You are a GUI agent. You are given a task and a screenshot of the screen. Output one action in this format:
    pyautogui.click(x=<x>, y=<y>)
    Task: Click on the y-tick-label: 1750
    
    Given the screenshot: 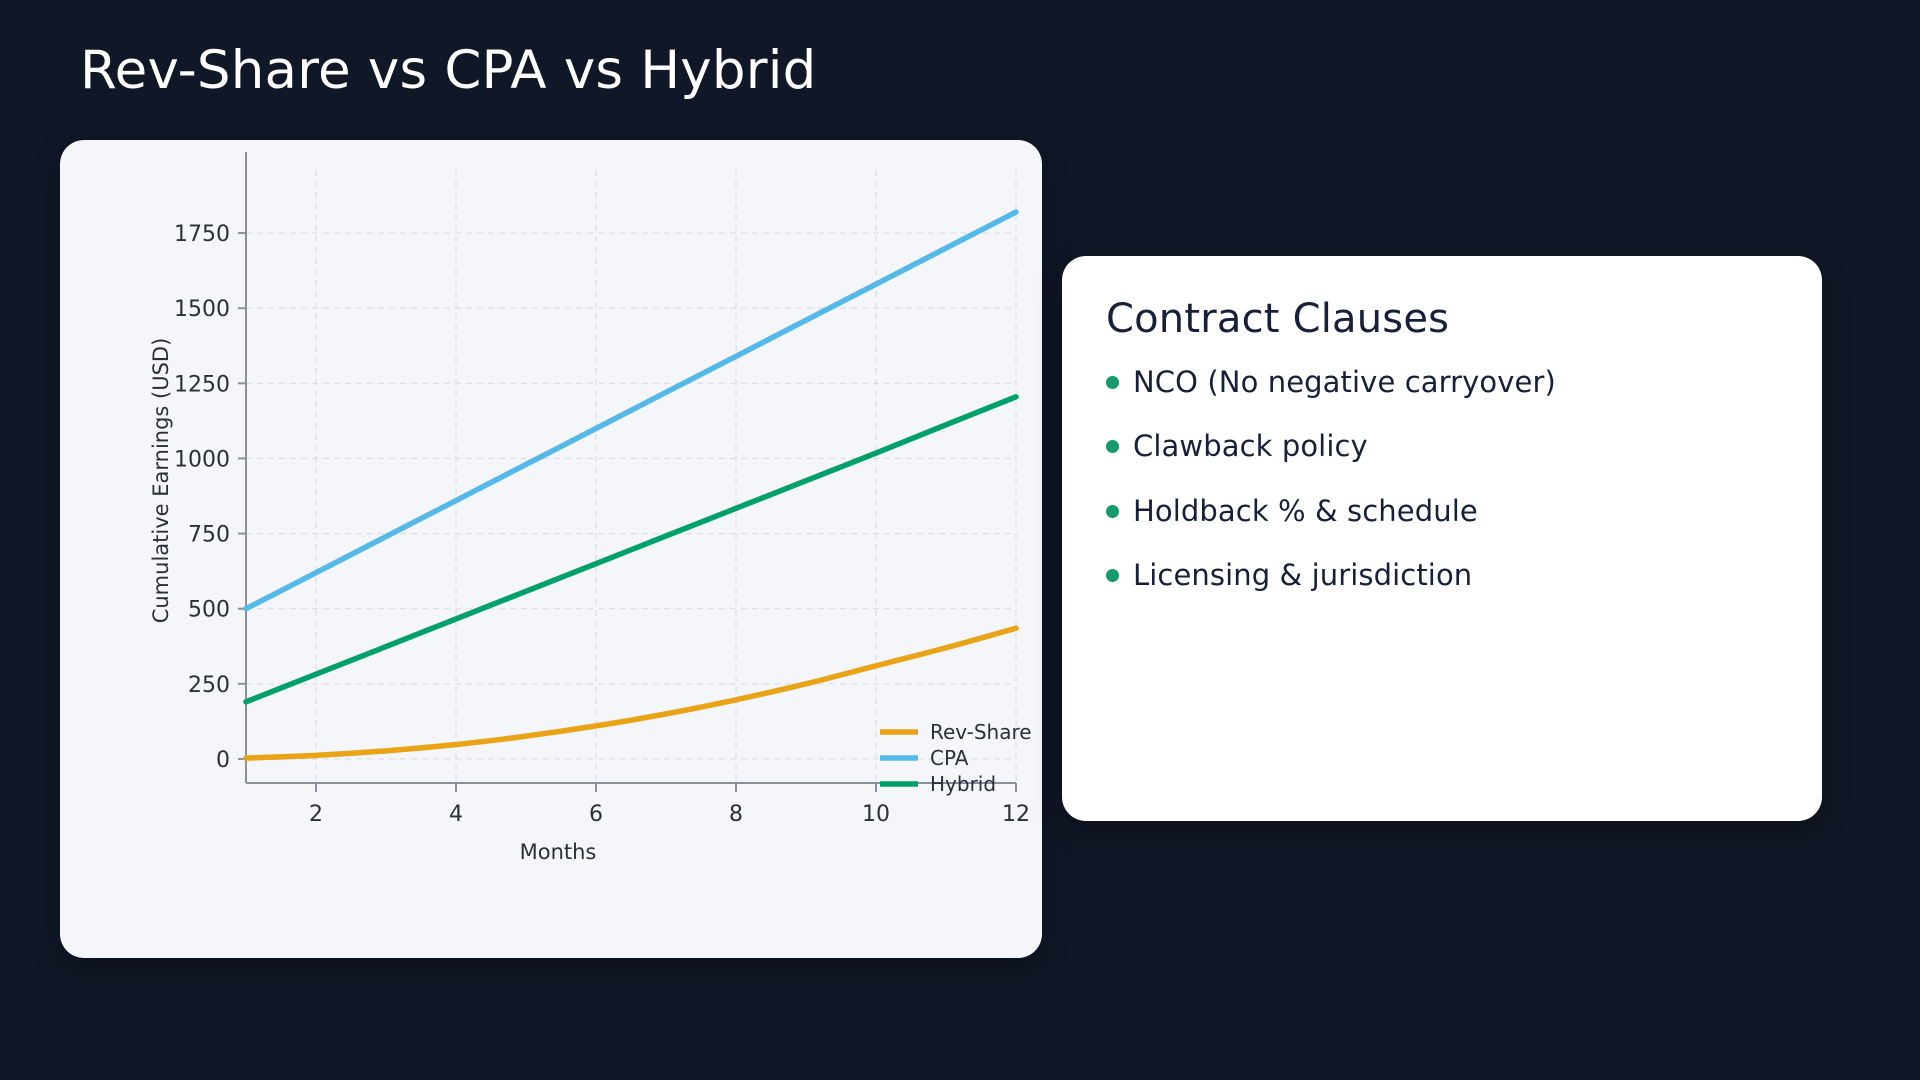 What is the action you would take?
    pyautogui.click(x=202, y=234)
    